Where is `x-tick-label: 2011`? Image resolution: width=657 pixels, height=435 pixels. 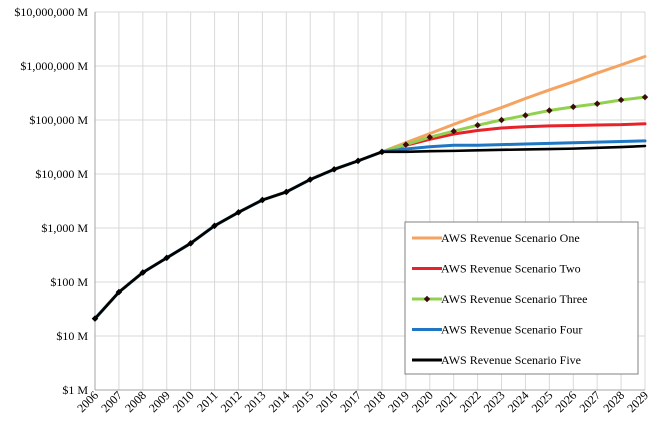
x-tick-label: 2011 is located at coordinates (207, 401).